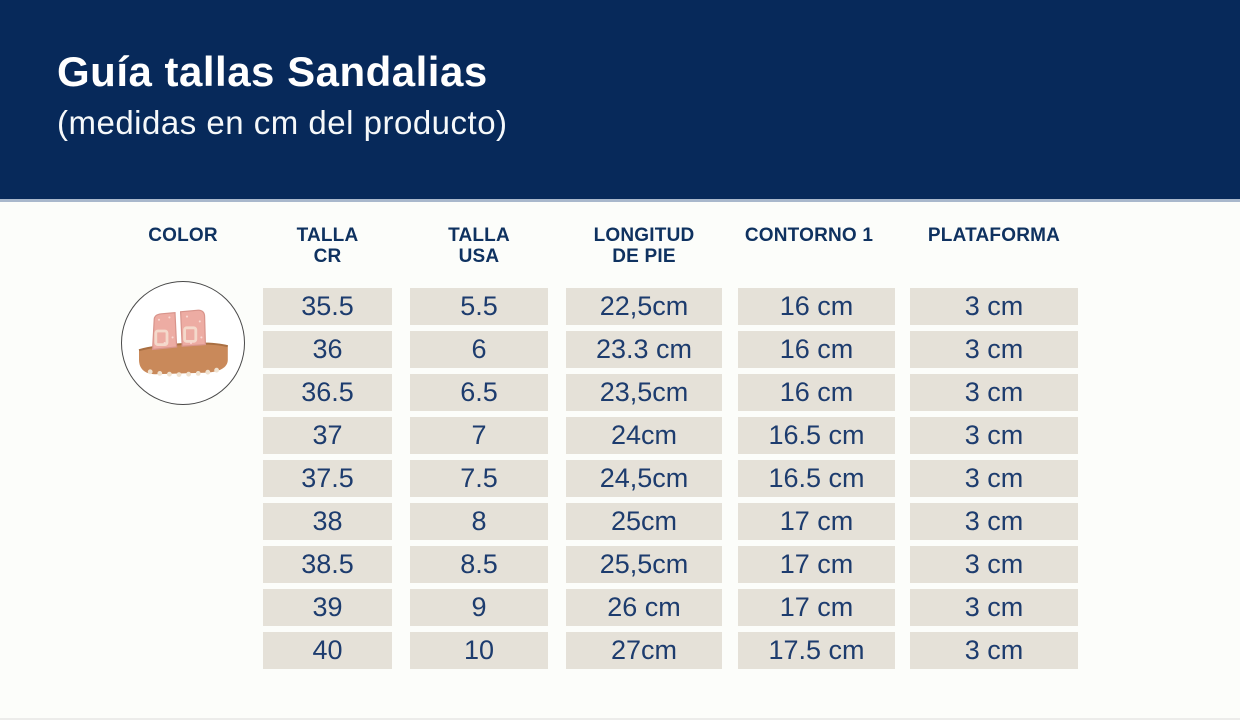  Describe the element at coordinates (479, 349) in the screenshot. I see `table-cell: 6` at that location.